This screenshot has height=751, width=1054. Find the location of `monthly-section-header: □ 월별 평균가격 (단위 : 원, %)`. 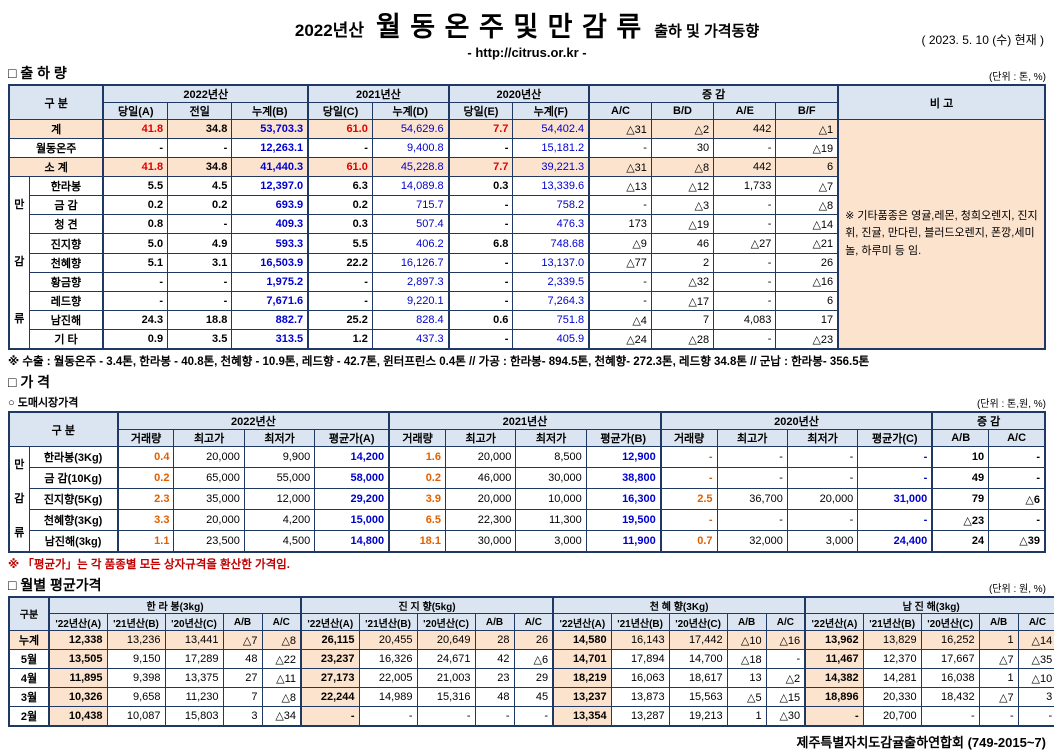

monthly-section-header: □ 월별 평균가격 (단위 : 원, %) is located at coordinates (527, 585).